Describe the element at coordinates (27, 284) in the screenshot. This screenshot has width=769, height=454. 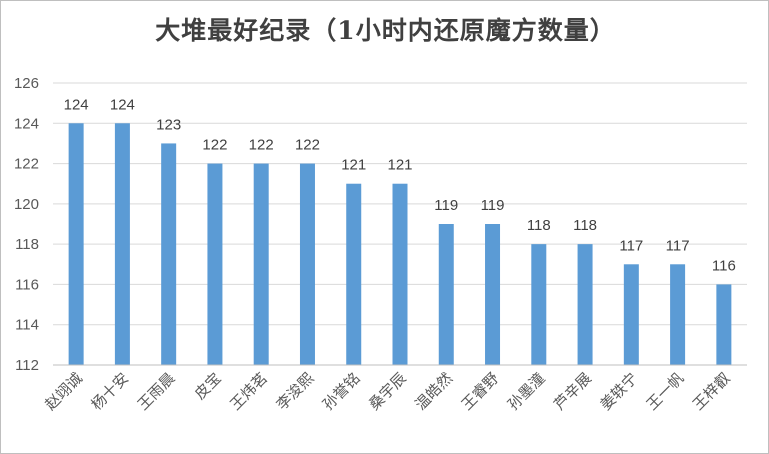
I see `y-tick-label: 116` at that location.